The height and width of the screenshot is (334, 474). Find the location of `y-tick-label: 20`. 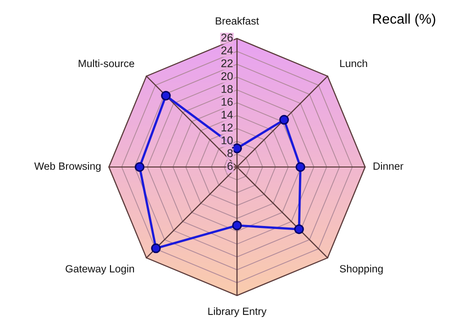

y-tick-label: 20 is located at coordinates (227, 76).